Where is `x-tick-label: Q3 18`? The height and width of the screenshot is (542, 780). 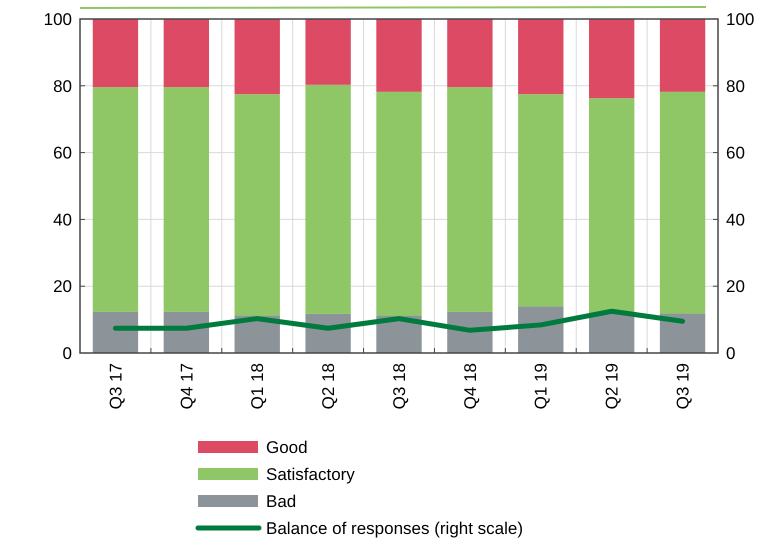
x-tick-label: Q3 18 is located at coordinates (399, 386).